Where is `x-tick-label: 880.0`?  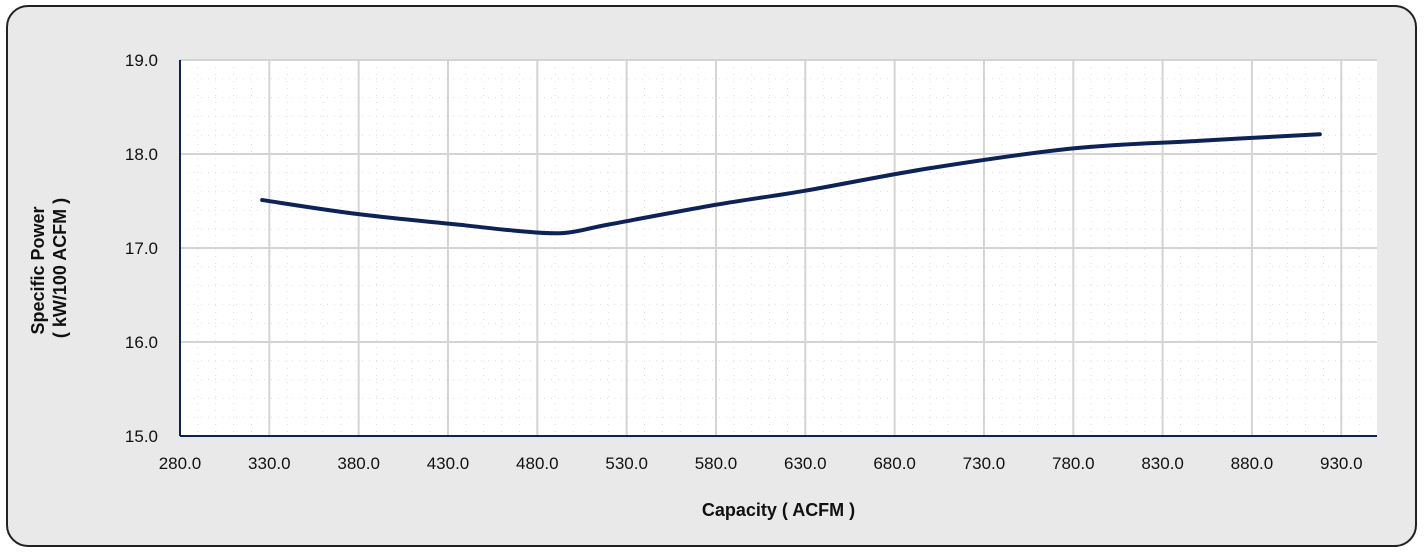 x-tick-label: 880.0 is located at coordinates (1252, 463).